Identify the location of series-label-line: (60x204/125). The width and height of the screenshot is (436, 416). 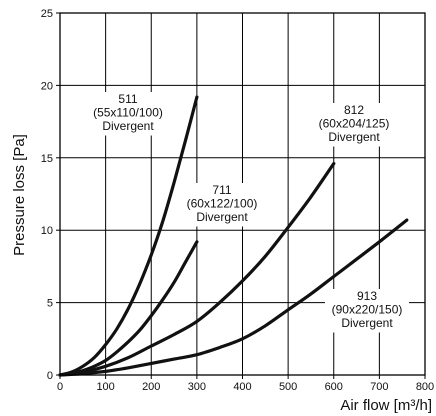
(354, 124).